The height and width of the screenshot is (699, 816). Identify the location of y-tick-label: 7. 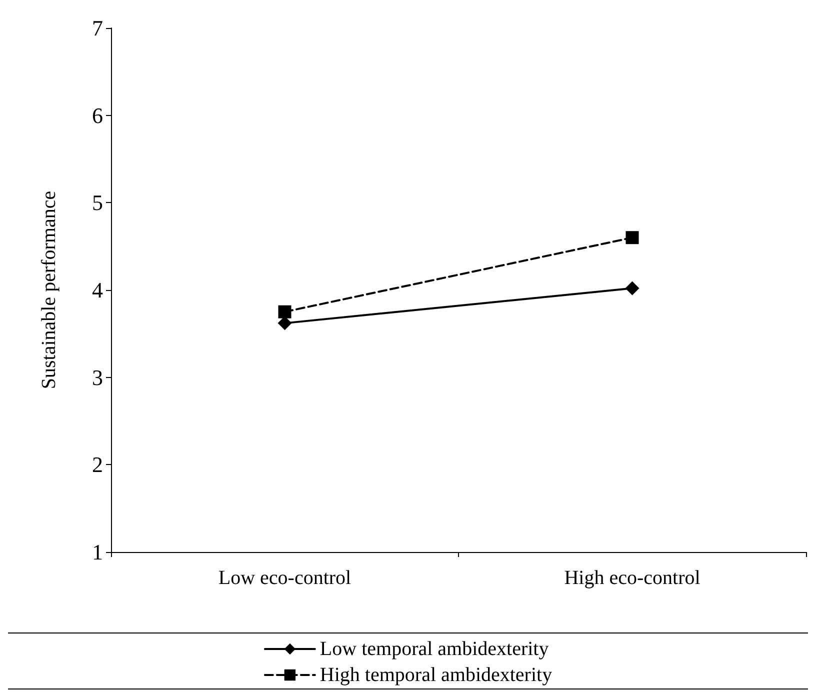
(97, 28).